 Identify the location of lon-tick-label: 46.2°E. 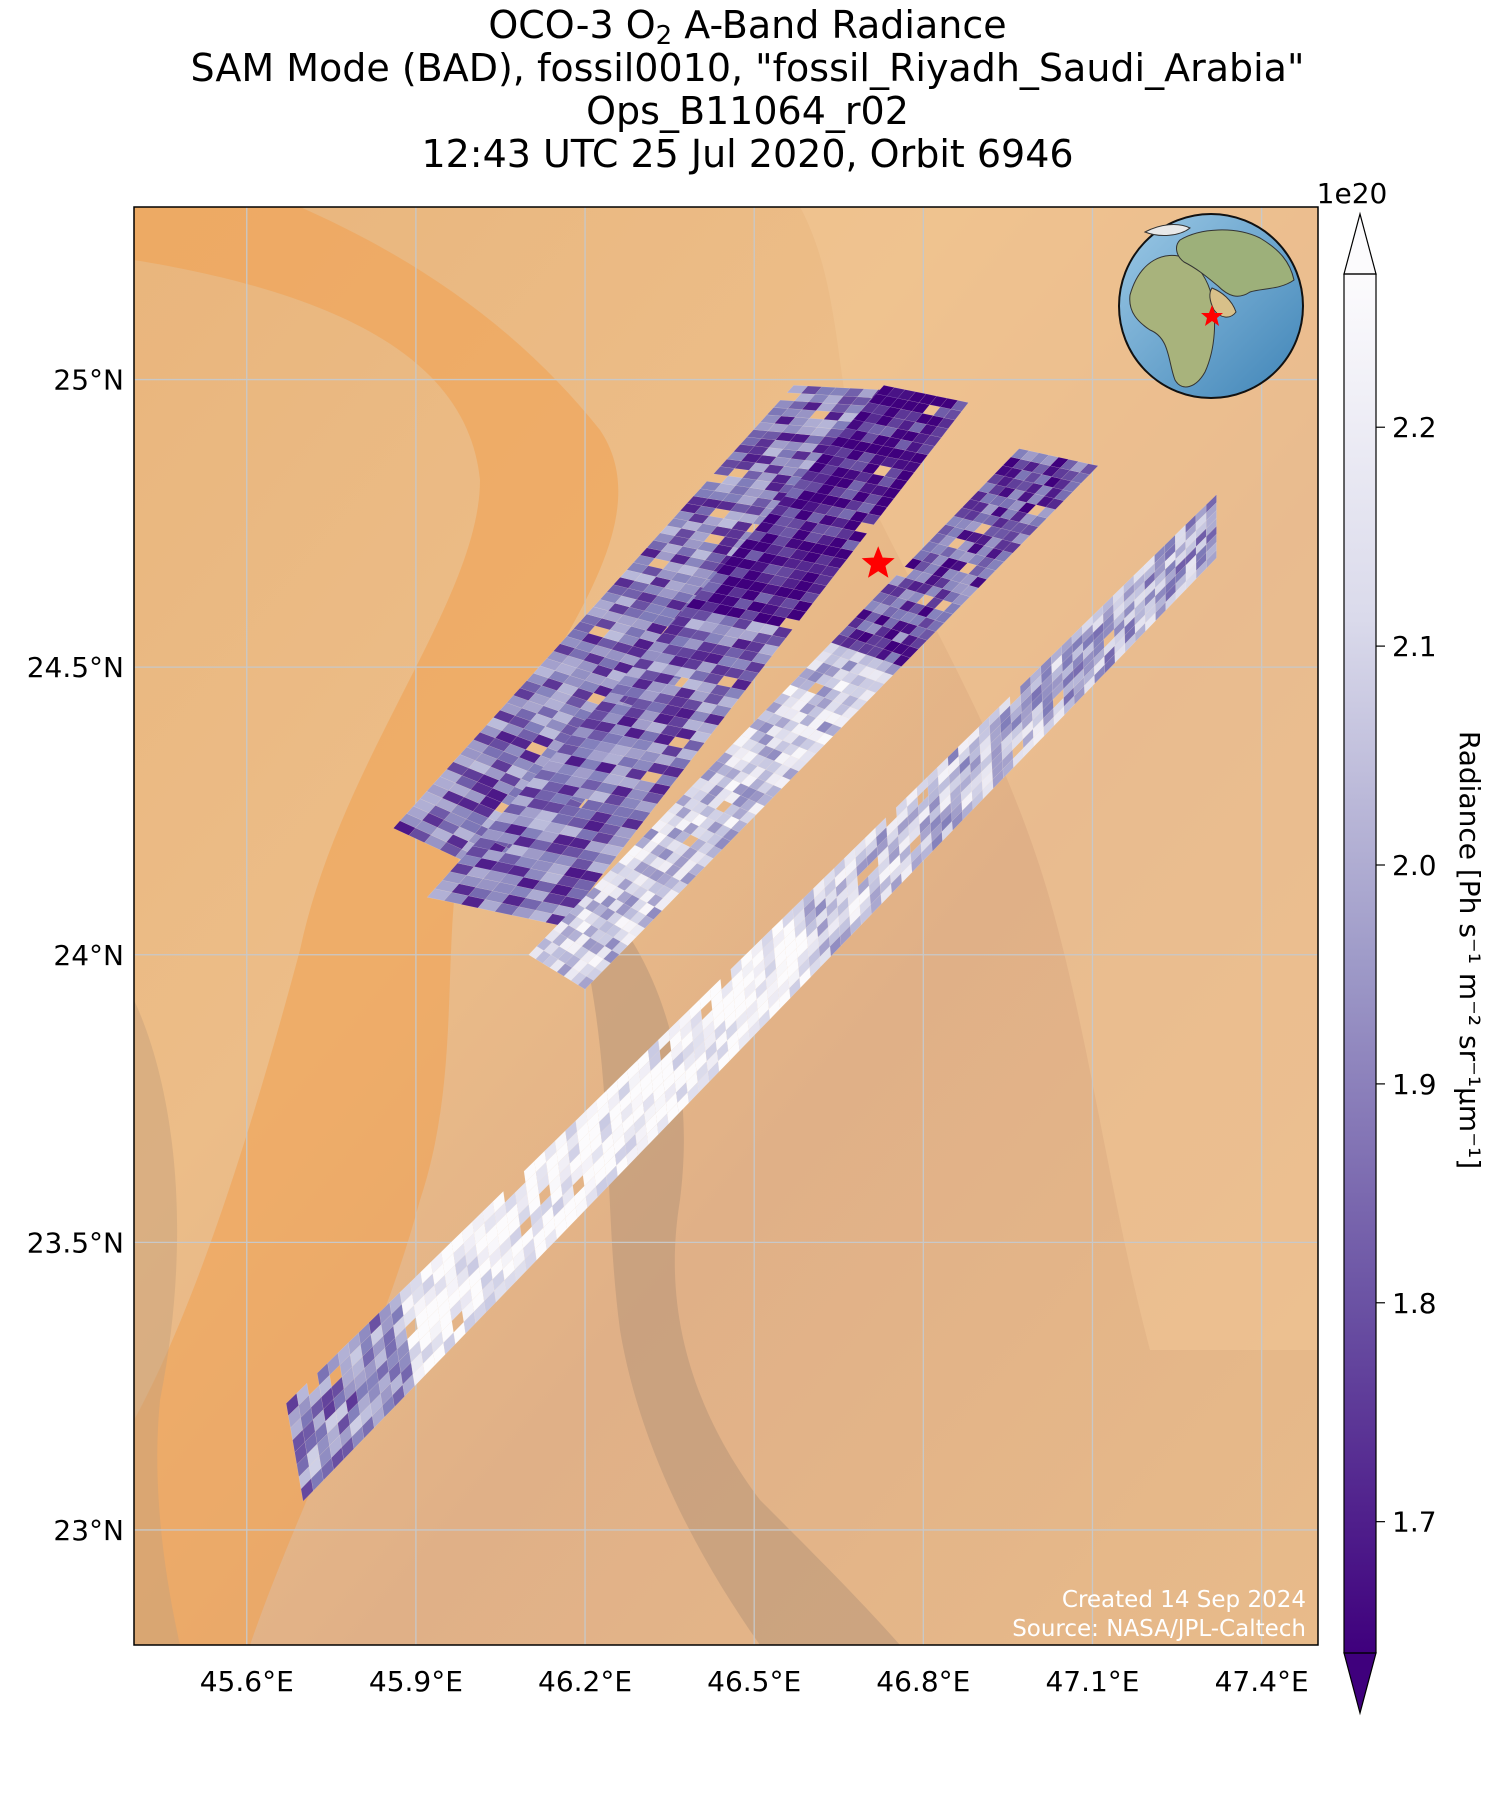
(585, 1681).